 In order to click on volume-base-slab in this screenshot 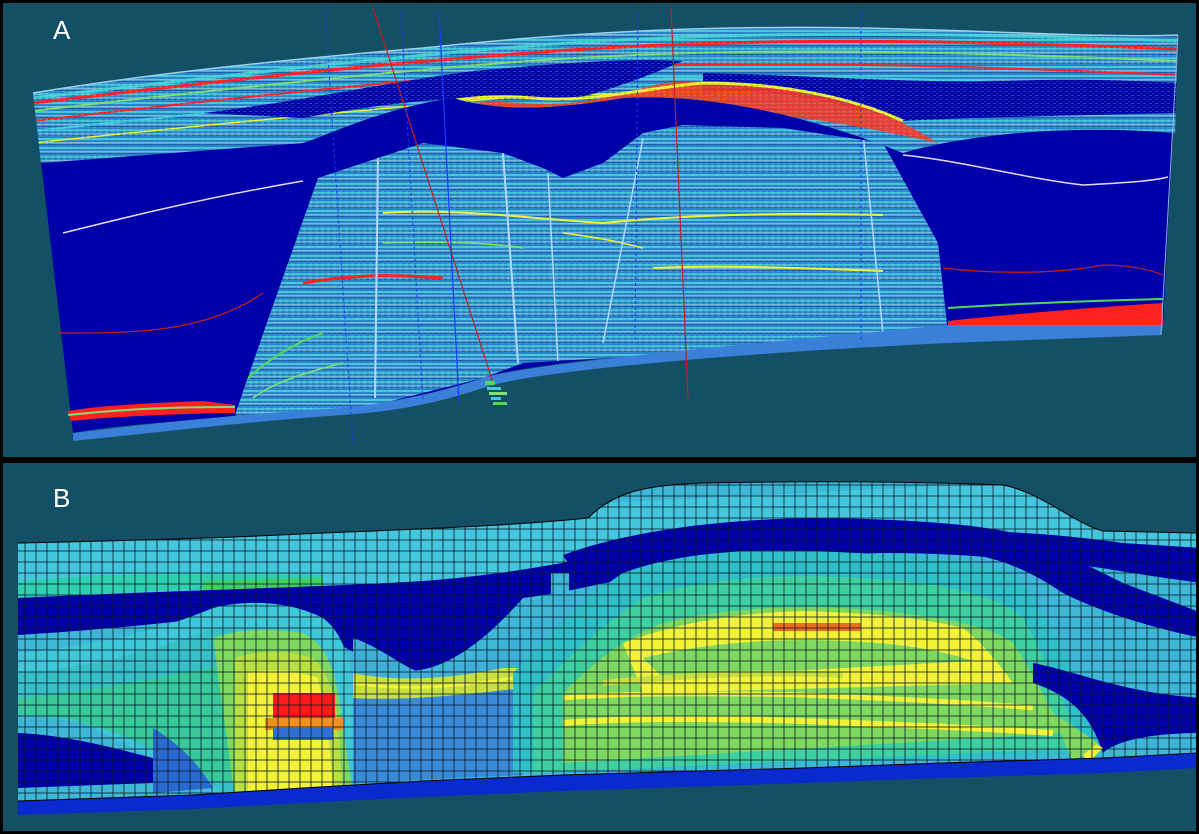, I will do `click(618, 383)`.